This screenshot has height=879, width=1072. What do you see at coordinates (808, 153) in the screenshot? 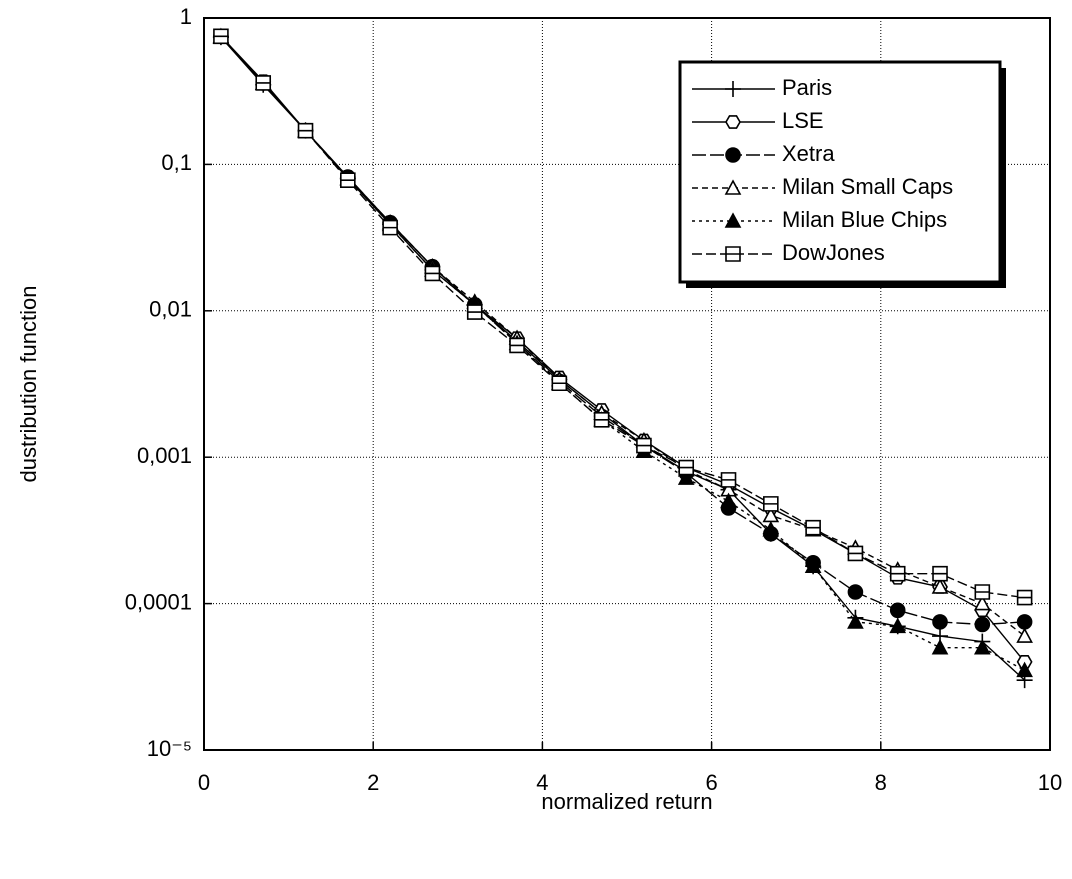
I see `legend-label: Xetra` at bounding box center [808, 153].